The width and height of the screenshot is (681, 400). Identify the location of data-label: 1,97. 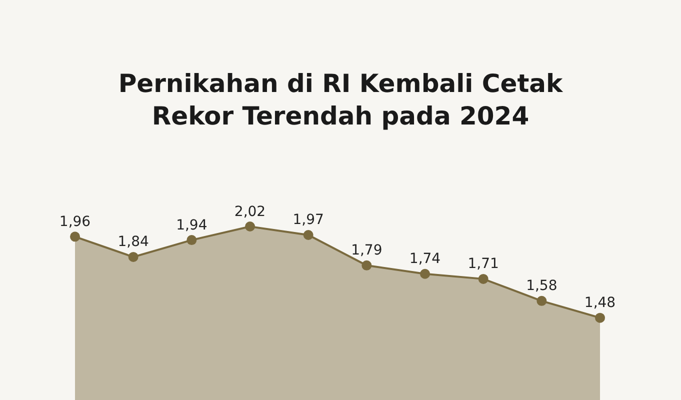
(308, 220).